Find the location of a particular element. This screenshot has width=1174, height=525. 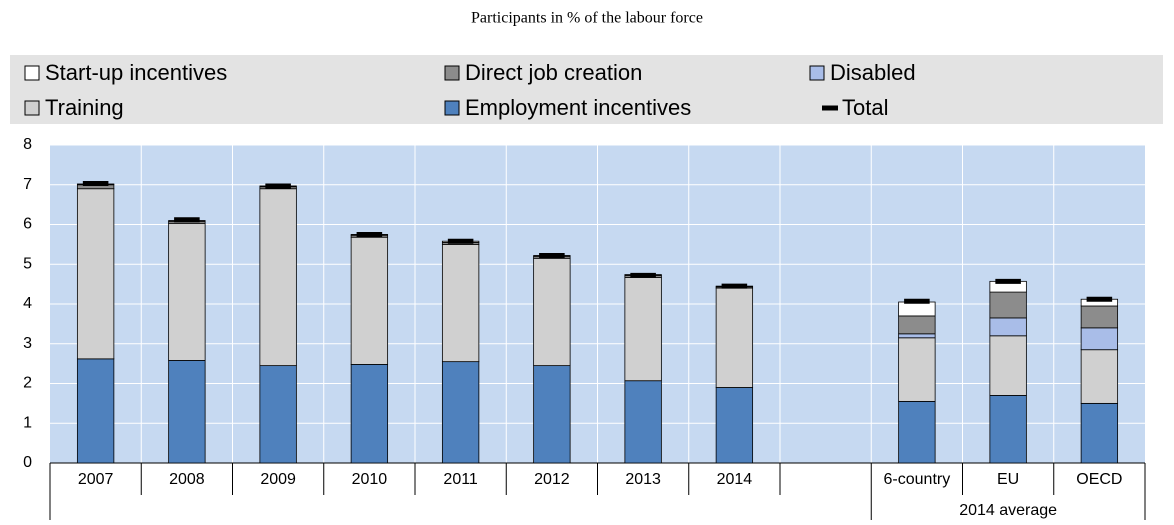

legend-label: Employment incentives is located at coordinates (578, 107).